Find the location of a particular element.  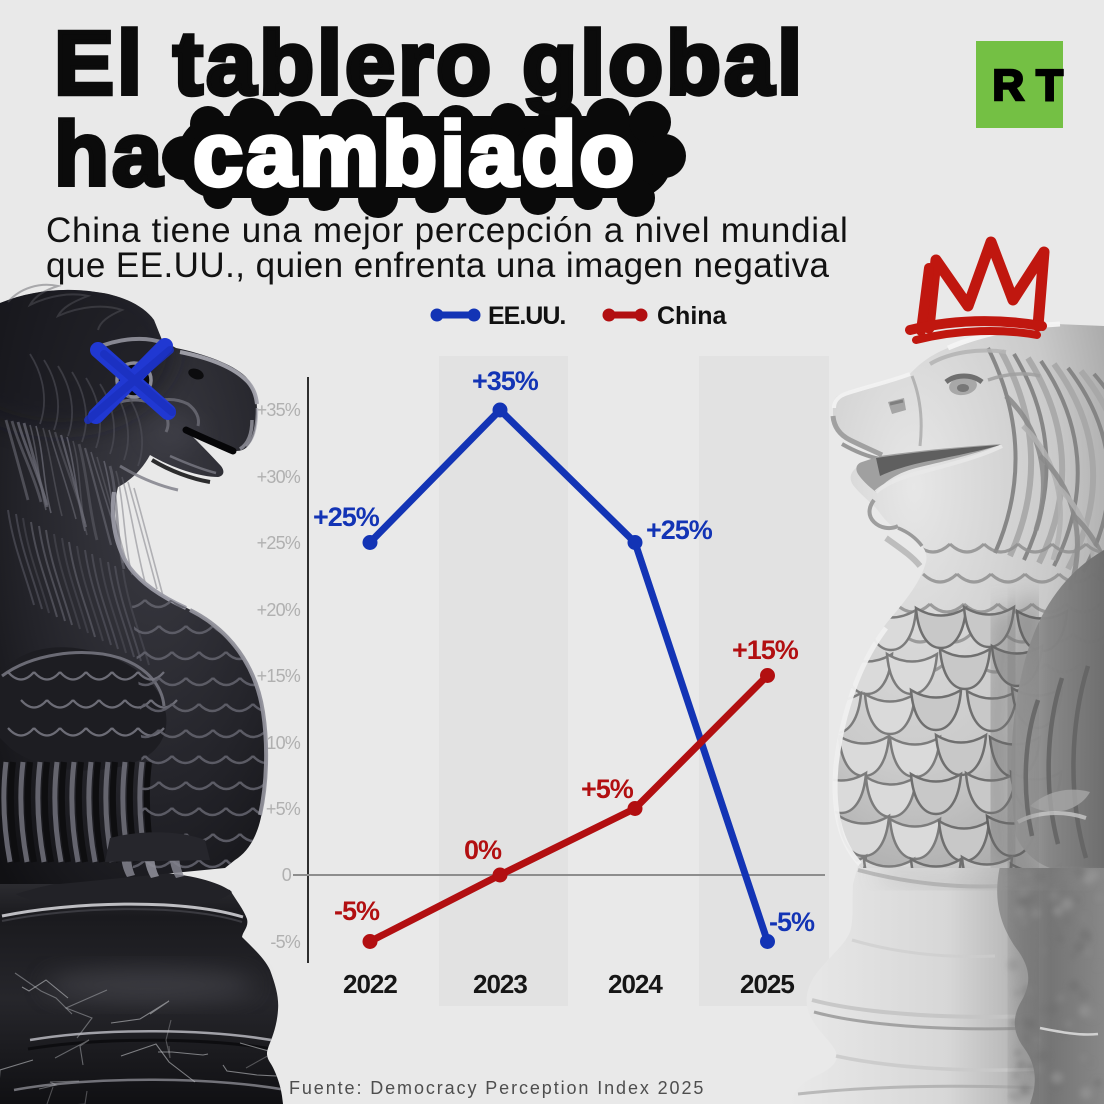

svg-text: +15% is located at coordinates (279, 676).